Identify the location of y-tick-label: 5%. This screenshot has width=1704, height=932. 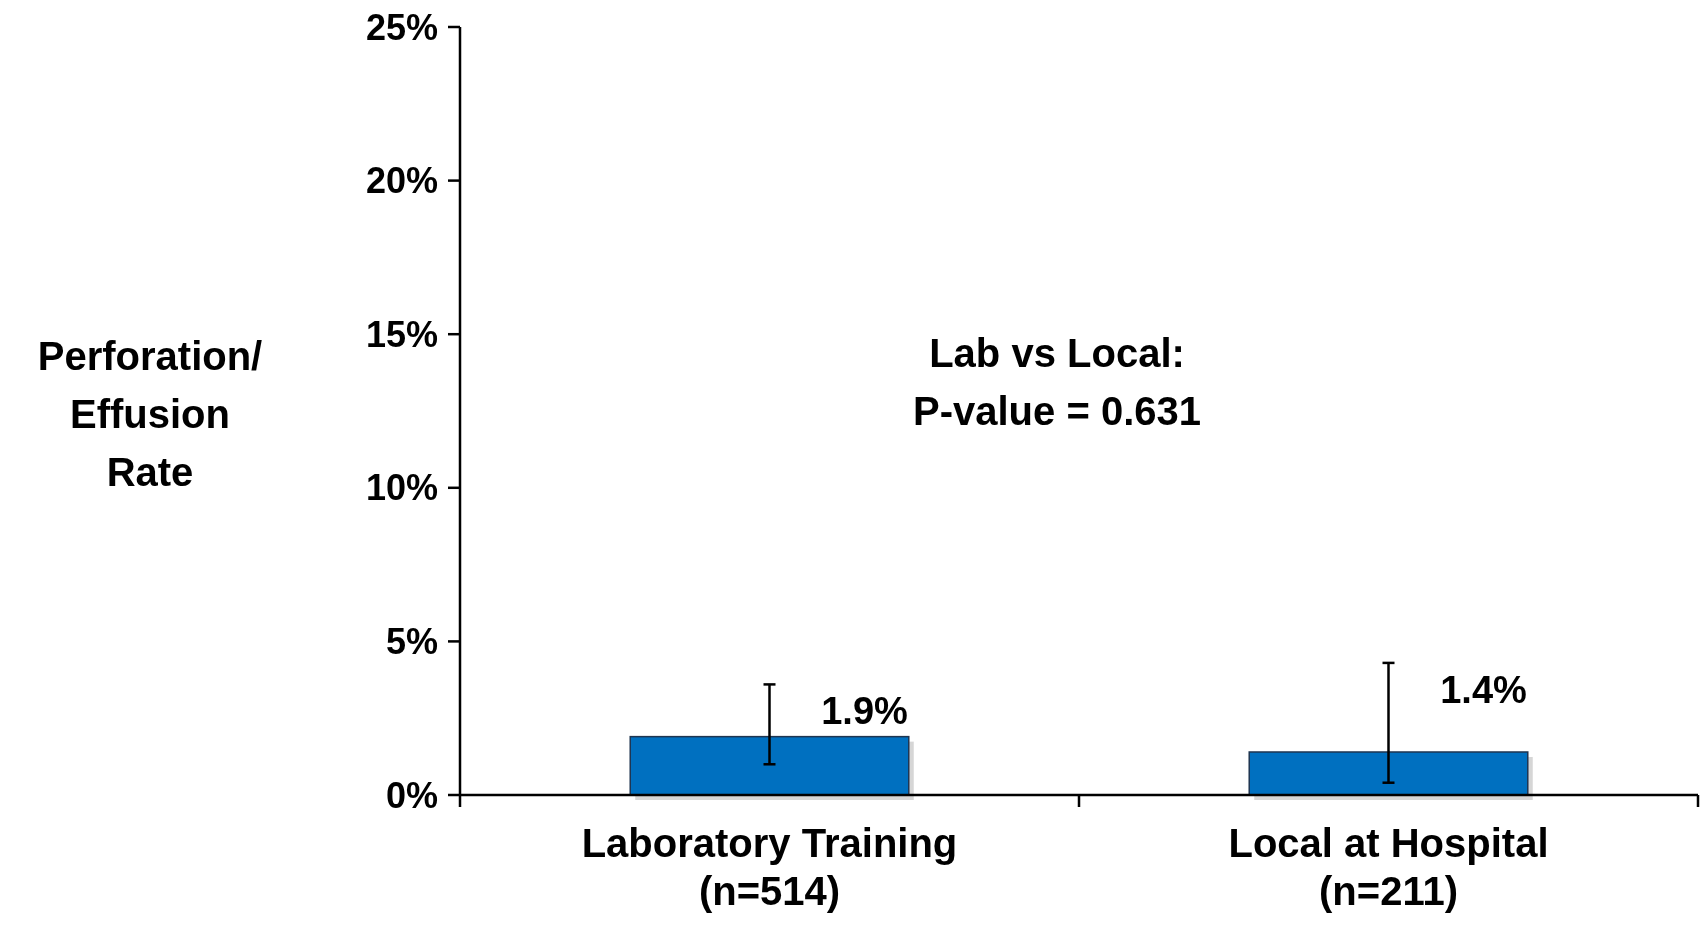
(411, 641).